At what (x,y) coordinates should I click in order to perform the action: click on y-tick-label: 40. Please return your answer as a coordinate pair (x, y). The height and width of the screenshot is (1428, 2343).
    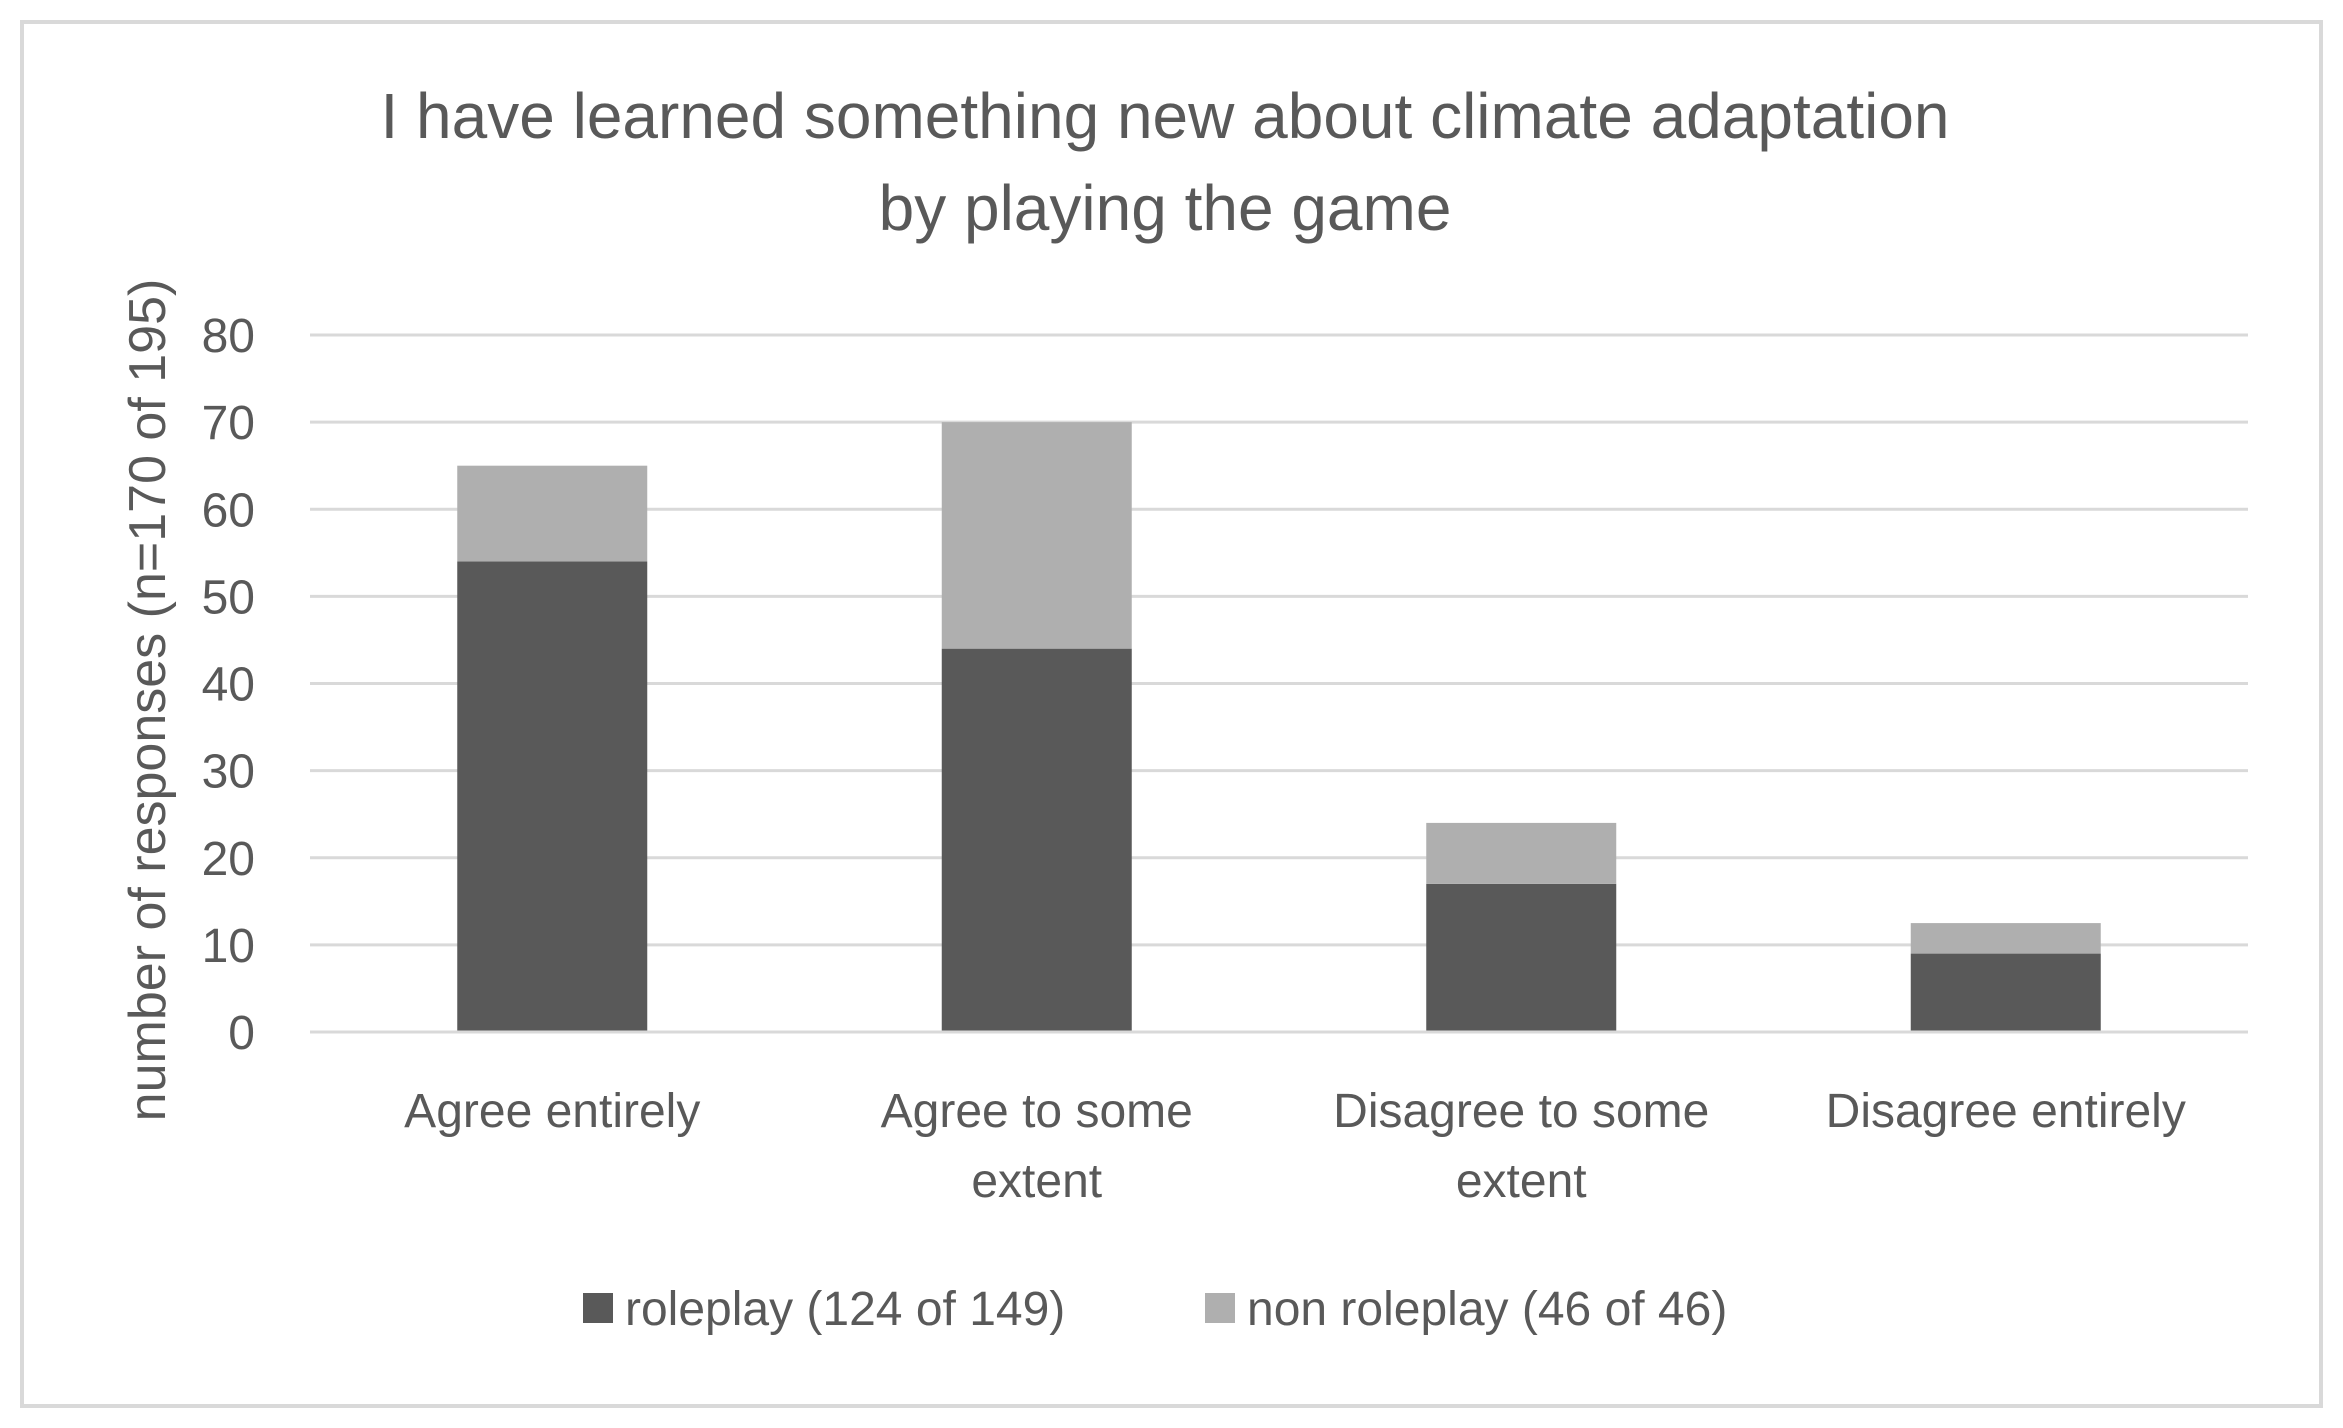
    Looking at the image, I should click on (228, 685).